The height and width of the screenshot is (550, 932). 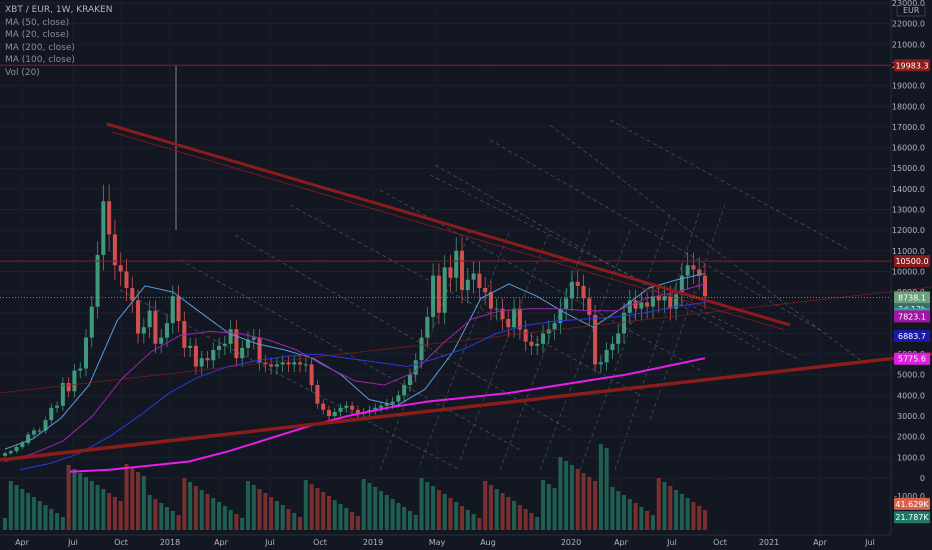 I want to click on x-tick-label: May, so click(x=437, y=542).